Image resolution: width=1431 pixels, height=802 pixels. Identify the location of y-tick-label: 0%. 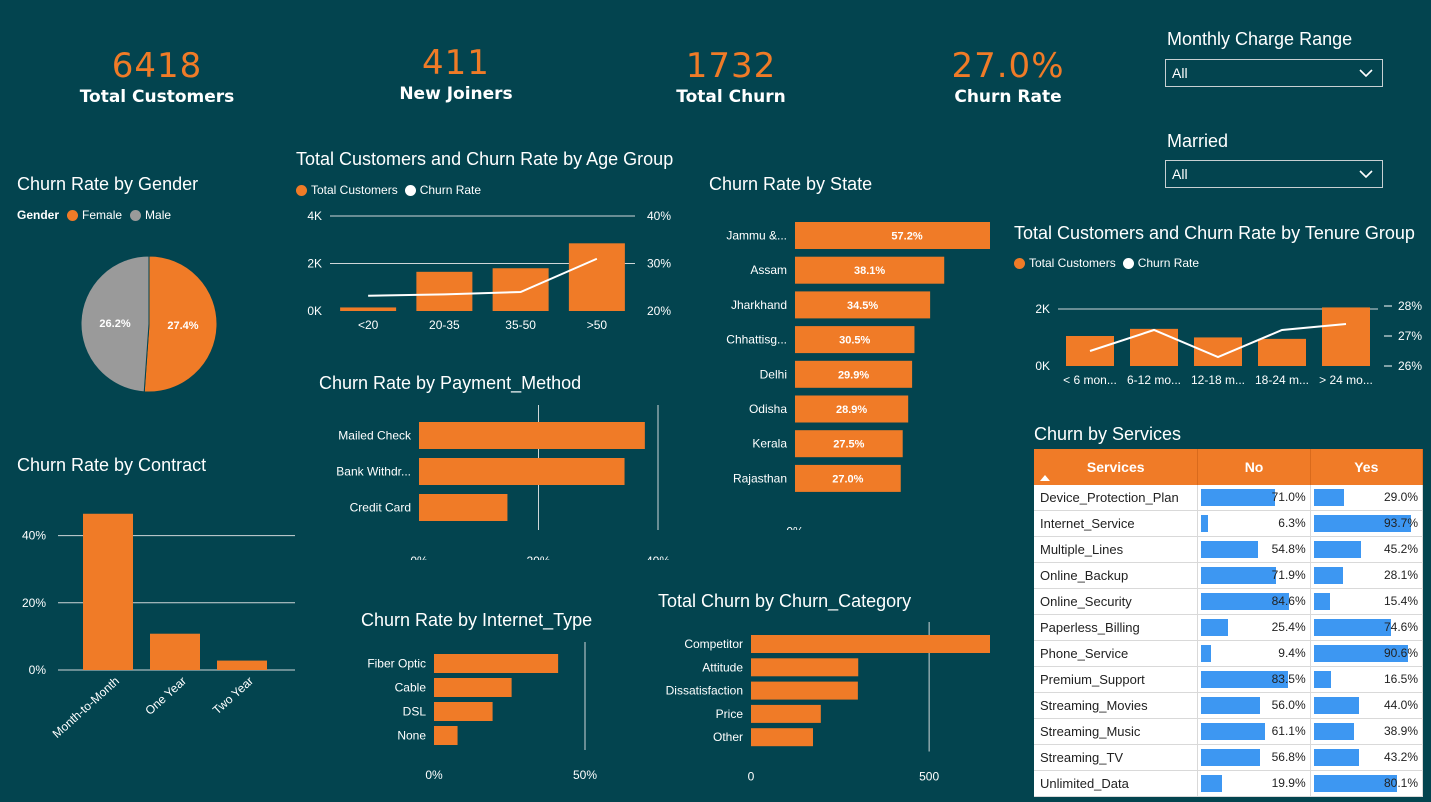
(38, 670).